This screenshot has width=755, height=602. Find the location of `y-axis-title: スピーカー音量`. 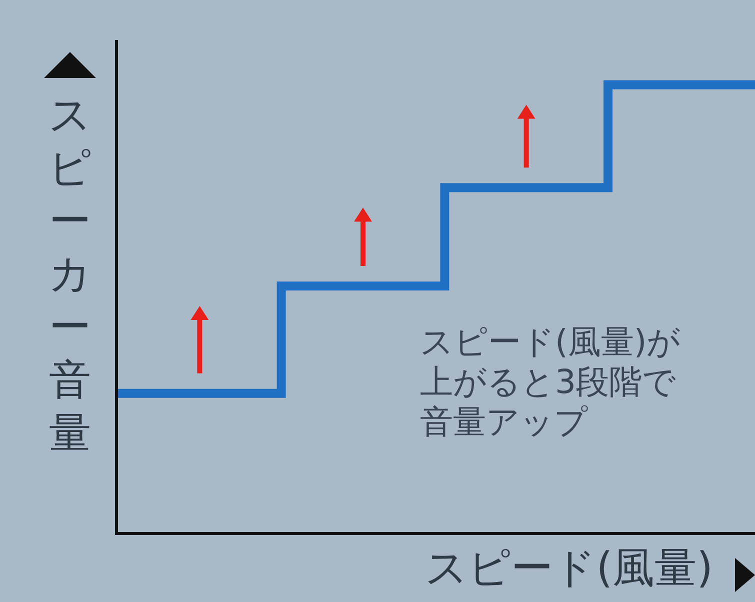

y-axis-title: スピーカー音量 is located at coordinates (70, 274).